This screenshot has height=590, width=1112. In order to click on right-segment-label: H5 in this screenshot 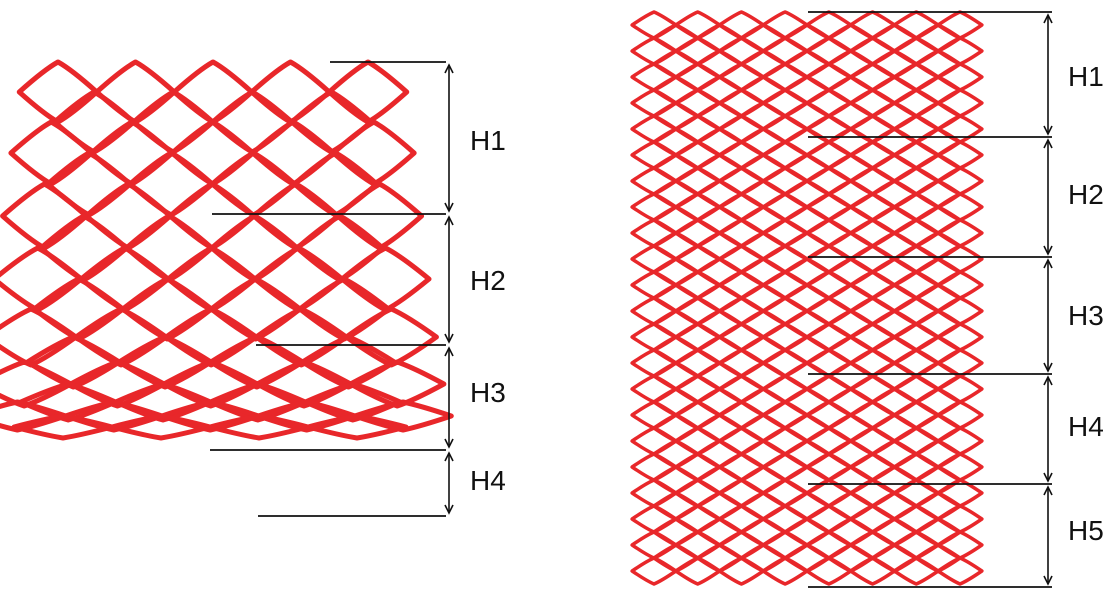, I will do `click(1086, 530)`.